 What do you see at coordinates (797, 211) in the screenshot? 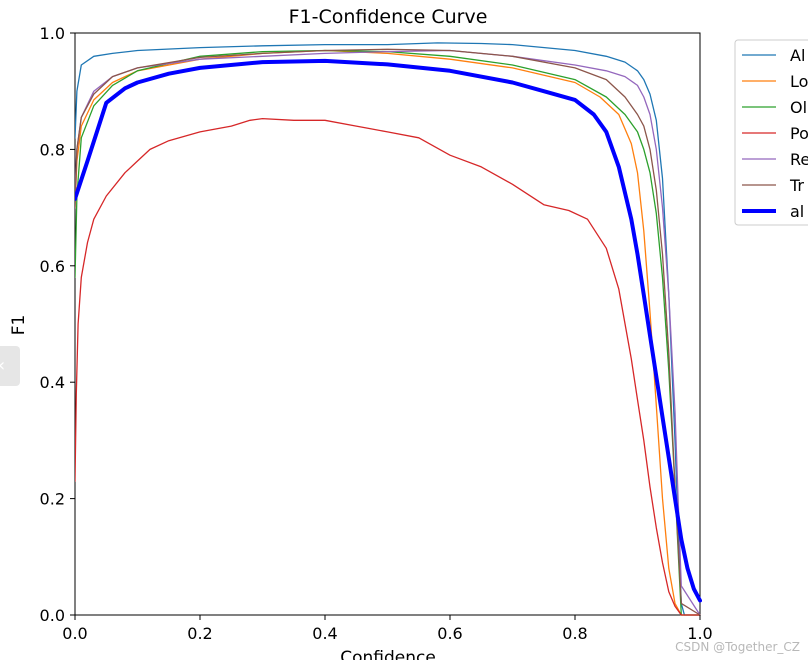
I see `legend-label: al` at bounding box center [797, 211].